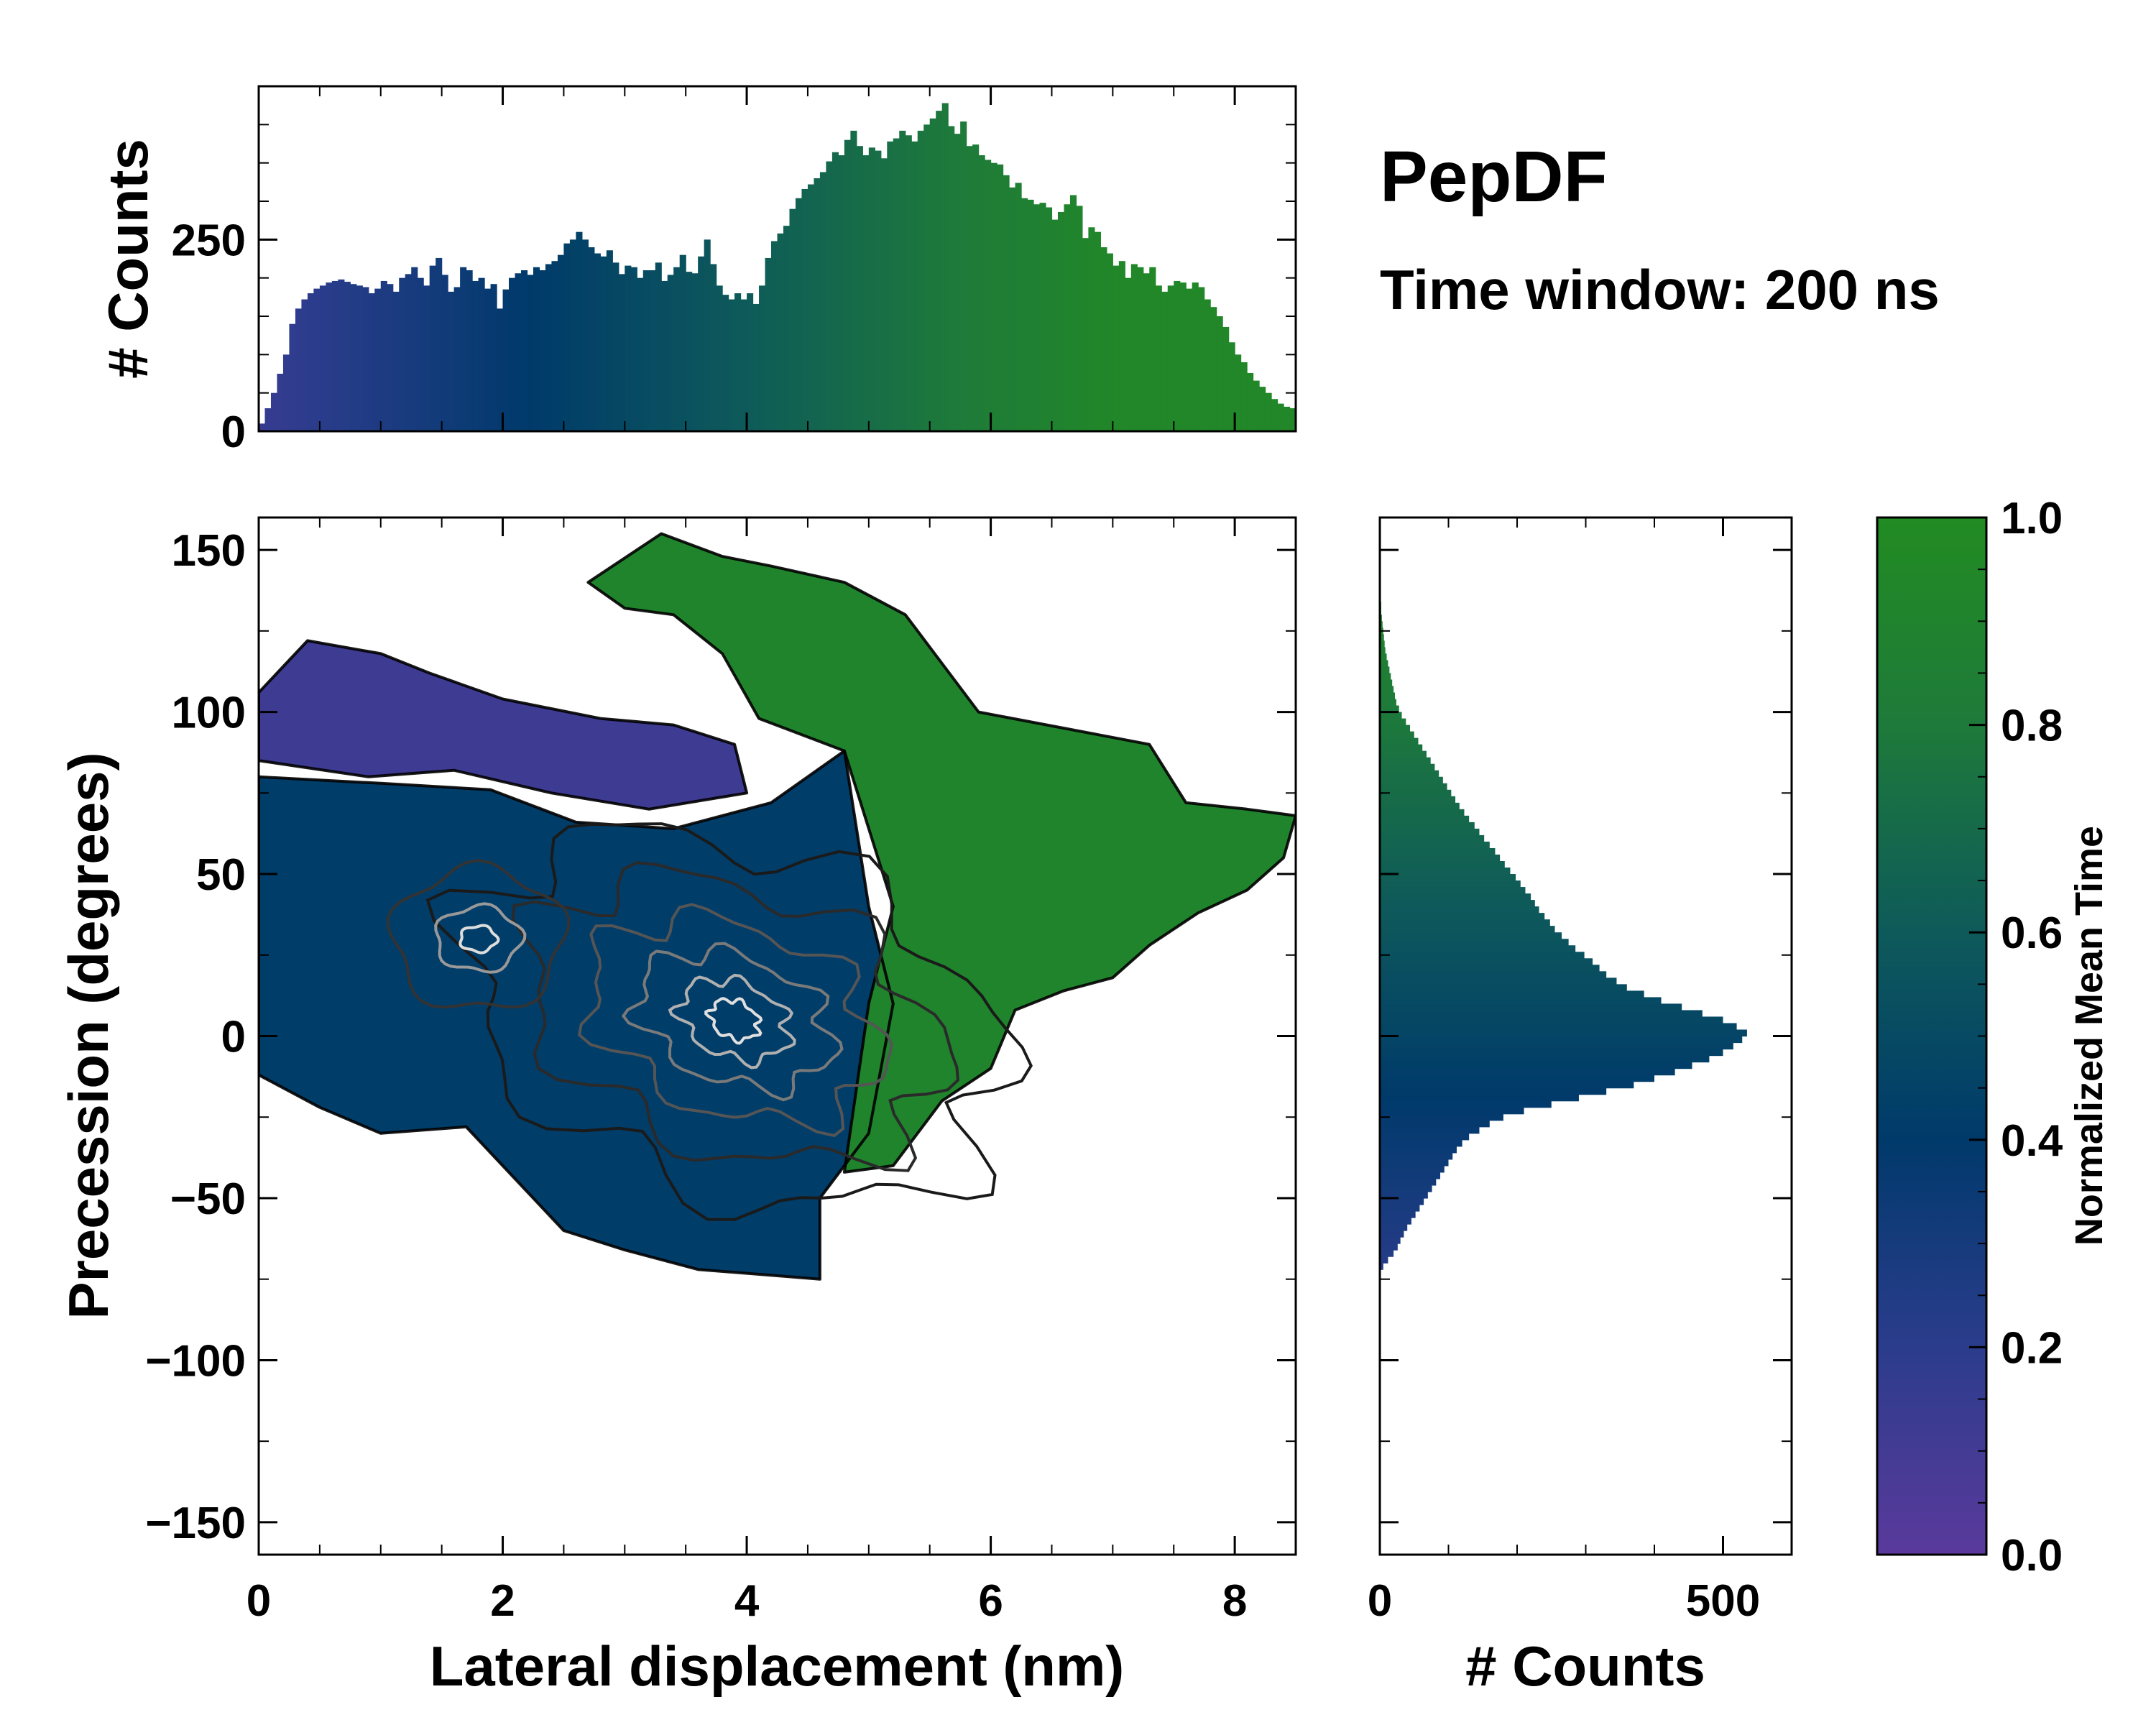  I want to click on colorbar-label: Normalized Mean Time, so click(2089, 1036).